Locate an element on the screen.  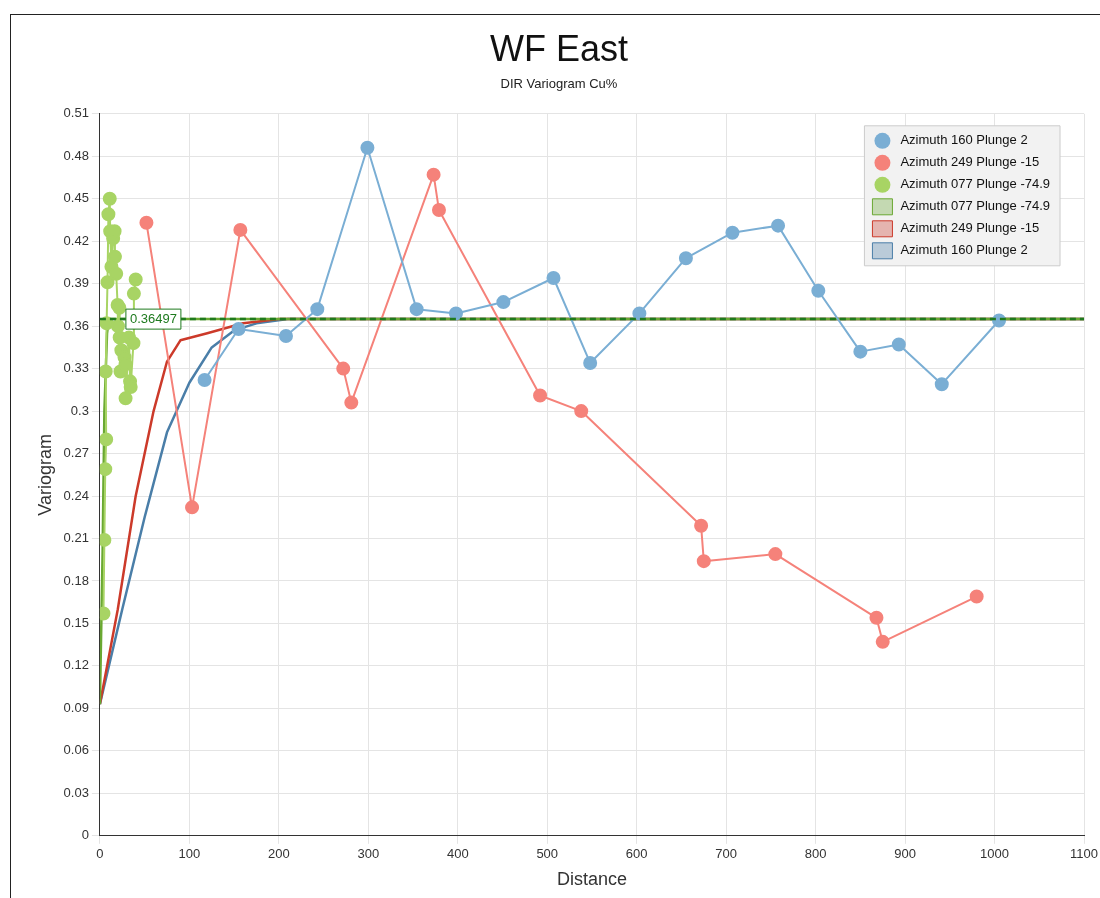
y-tick-label: 0.51 is located at coordinates (76, 113).